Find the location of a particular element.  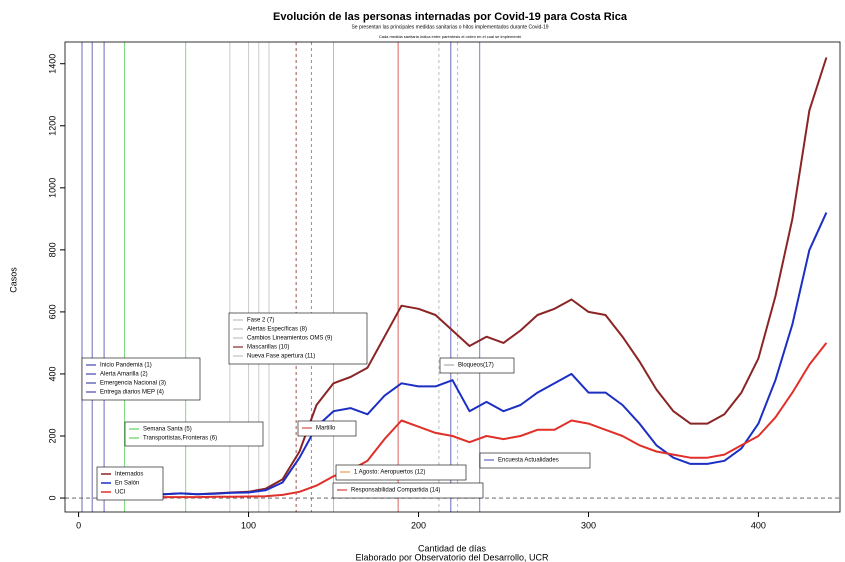

legend-label: Mascarillas (10) is located at coordinates (268, 348).